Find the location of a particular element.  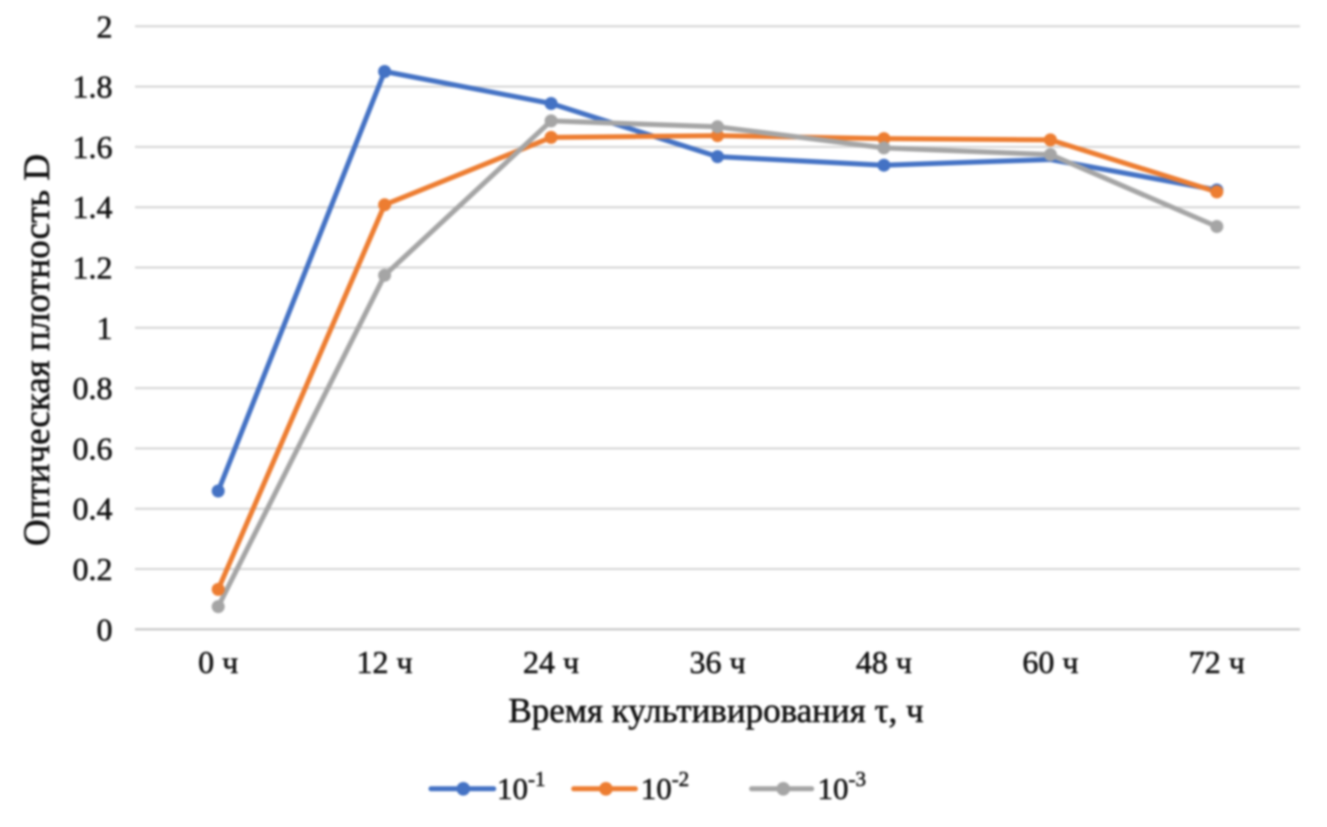

svg-text: 1.4 is located at coordinates (93, 207).